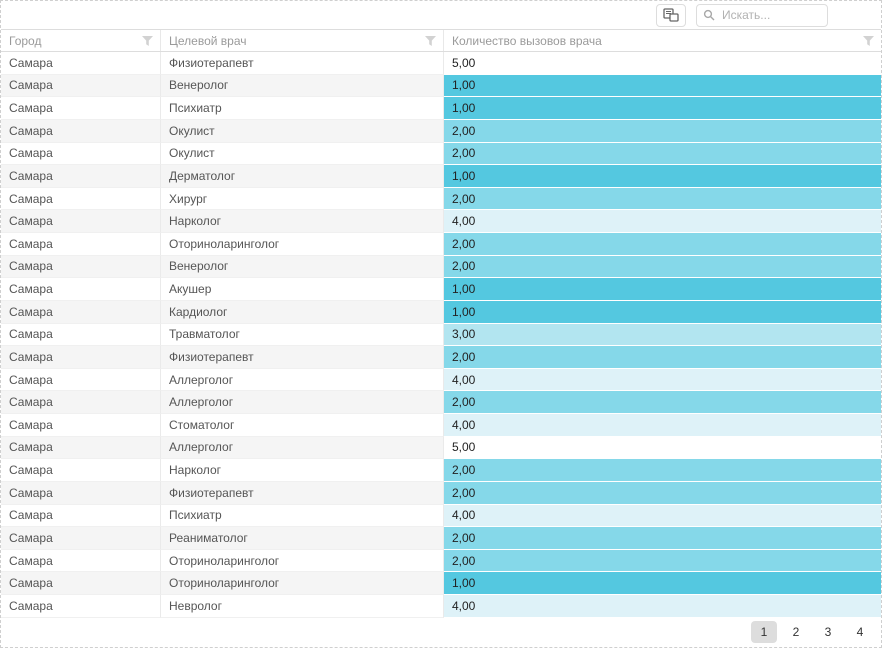 This screenshot has height=648, width=882. I want to click on doctor-cell: Дерматолог, so click(302, 176).